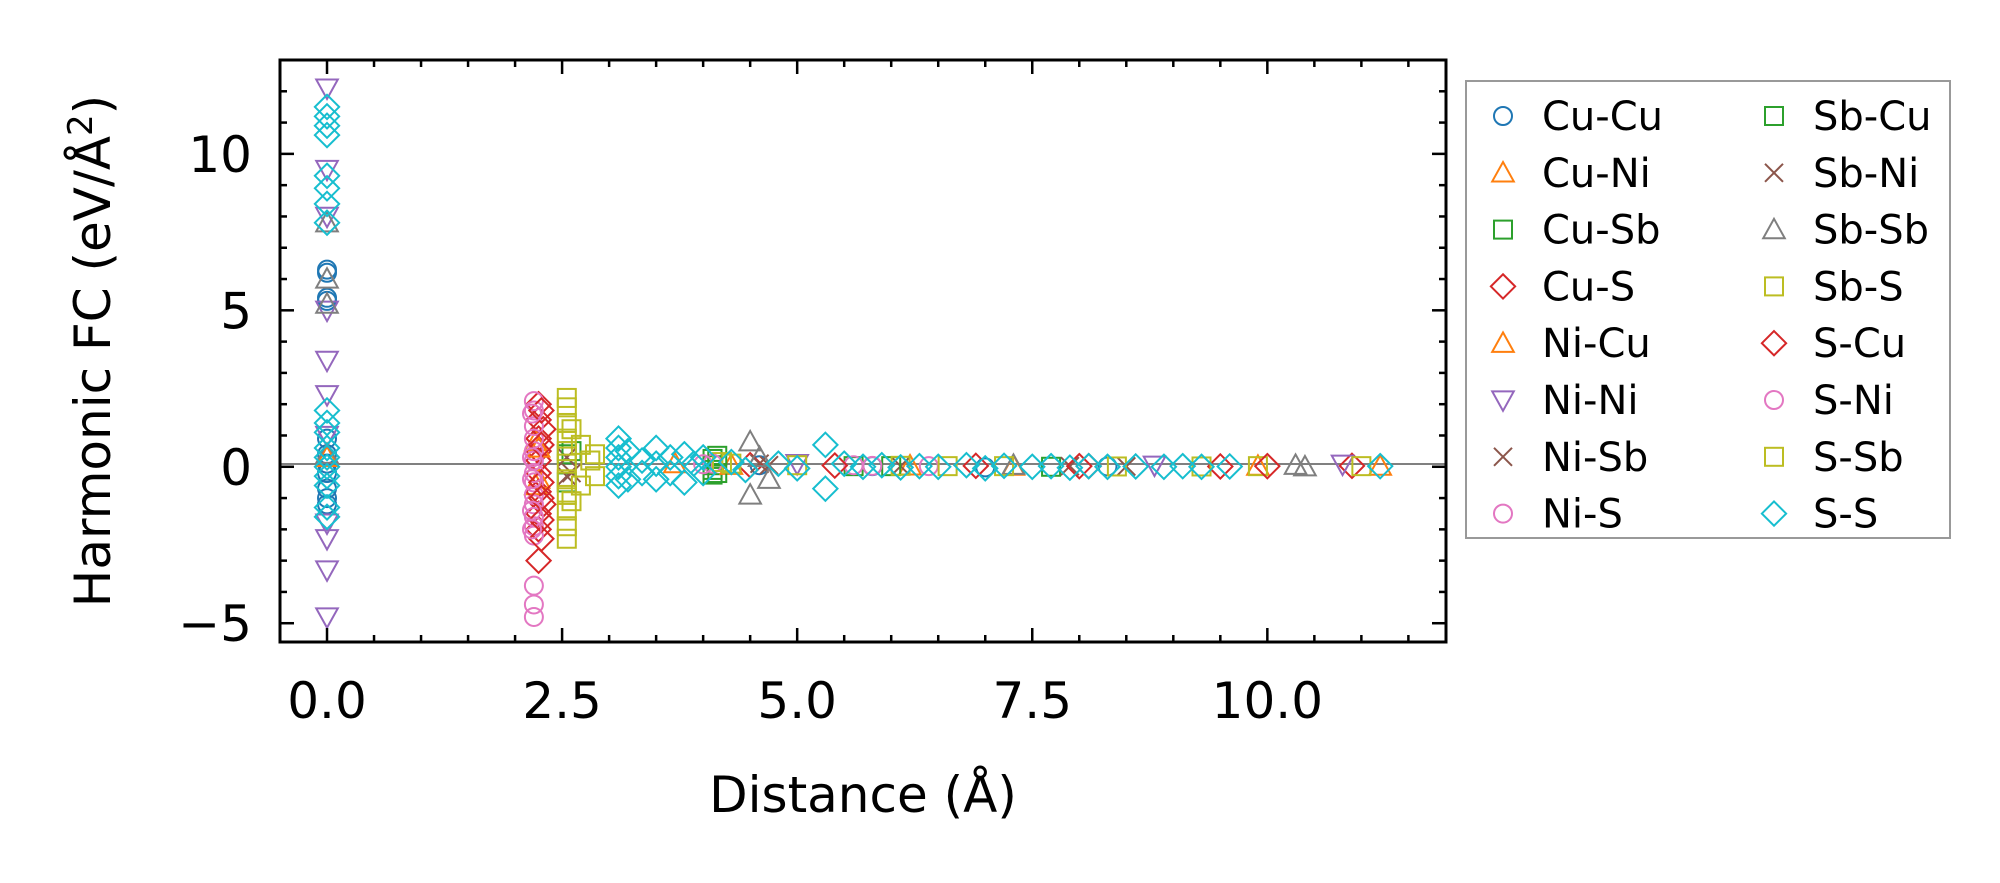 This screenshot has height=883, width=2000. I want to click on legend-label: Ni-Ni, so click(1590, 401).